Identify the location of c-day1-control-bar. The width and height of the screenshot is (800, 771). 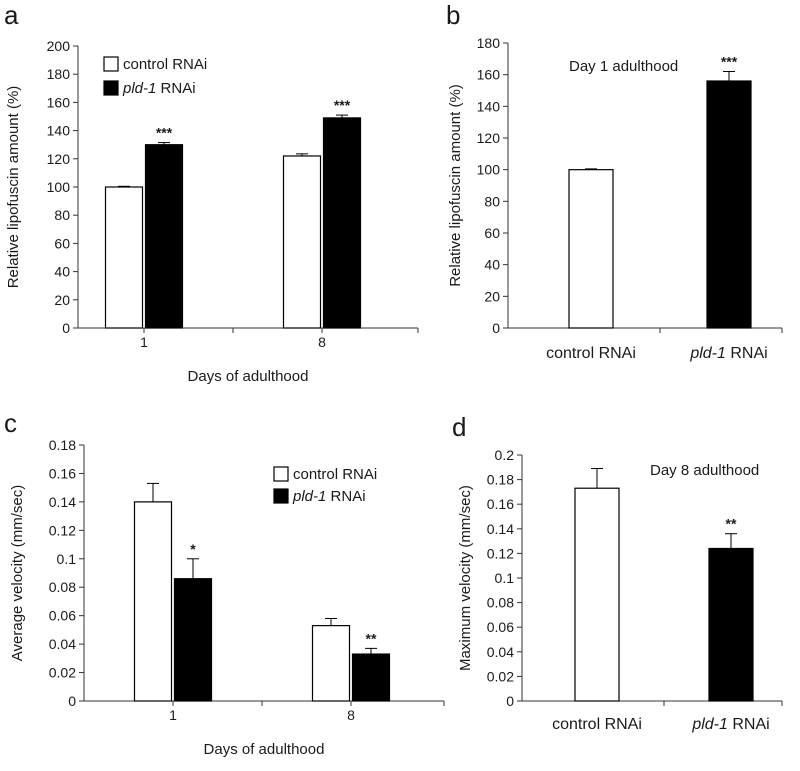
(153, 601).